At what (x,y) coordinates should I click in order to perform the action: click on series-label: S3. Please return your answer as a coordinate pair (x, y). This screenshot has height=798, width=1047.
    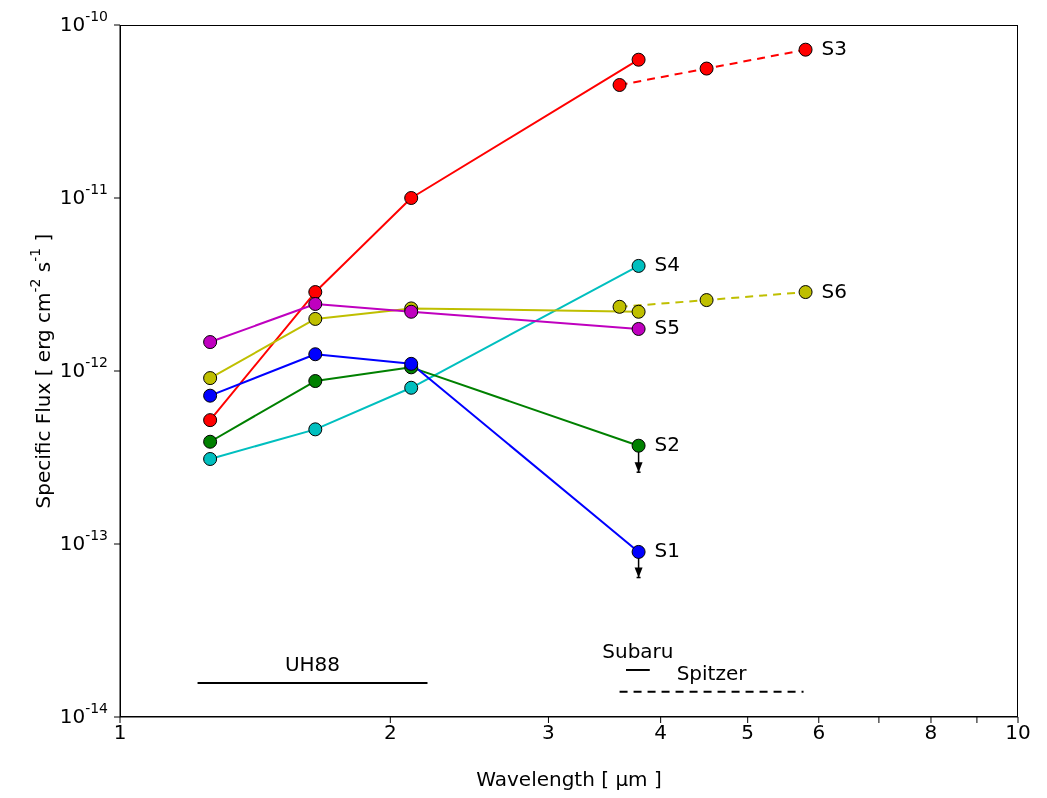
    Looking at the image, I should click on (834, 48).